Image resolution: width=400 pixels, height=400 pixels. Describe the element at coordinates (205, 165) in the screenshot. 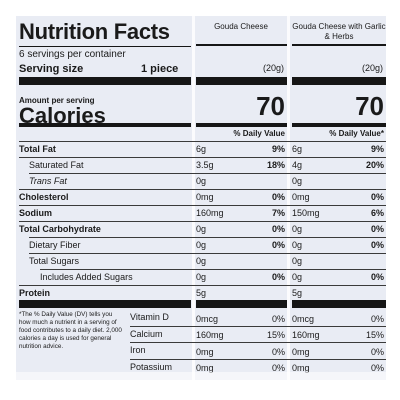

I see `nutrient-amount: 3.5g` at that location.